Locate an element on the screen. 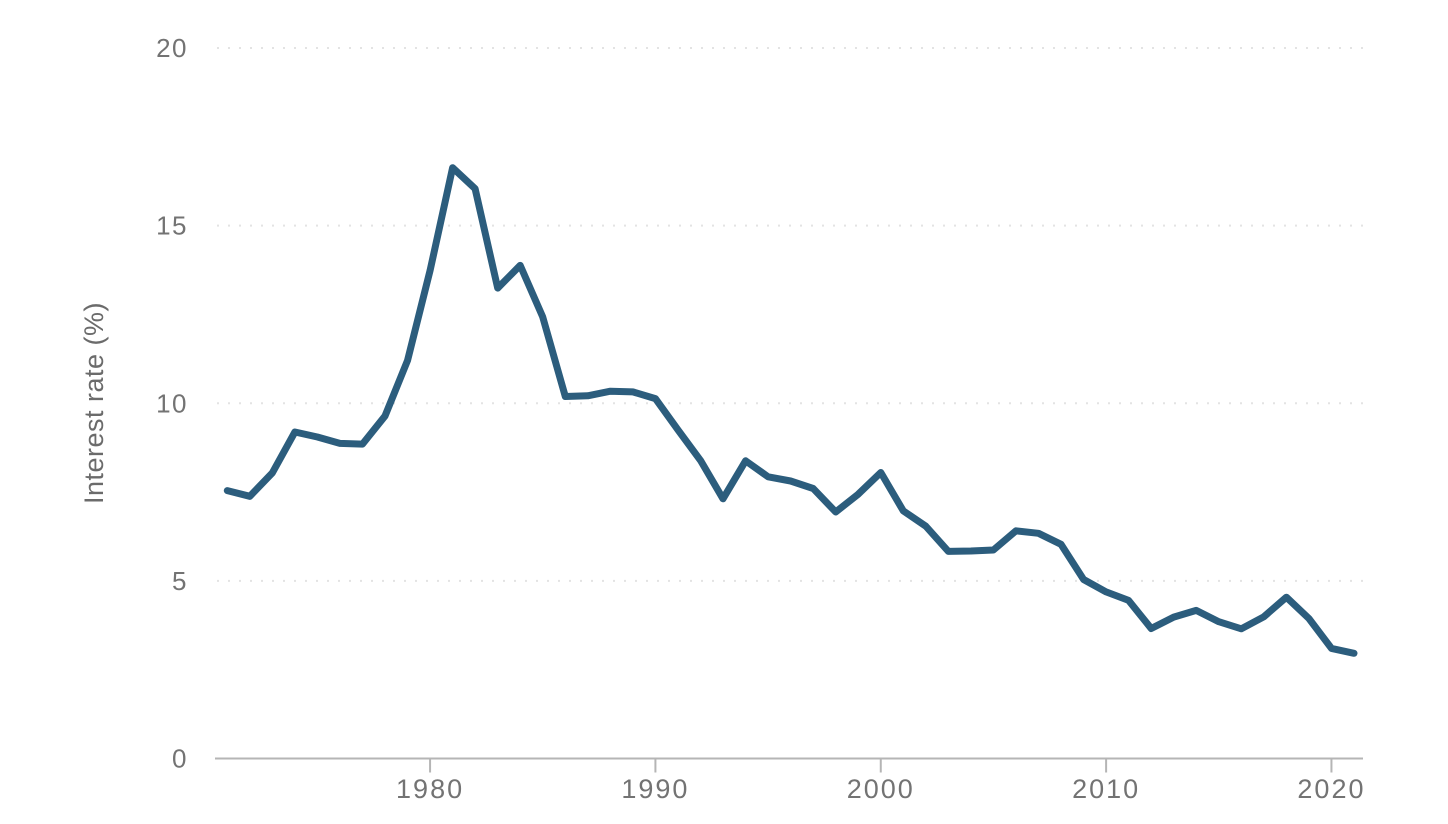 The width and height of the screenshot is (1448, 824). x-tick-label: 2000 is located at coordinates (881, 789).